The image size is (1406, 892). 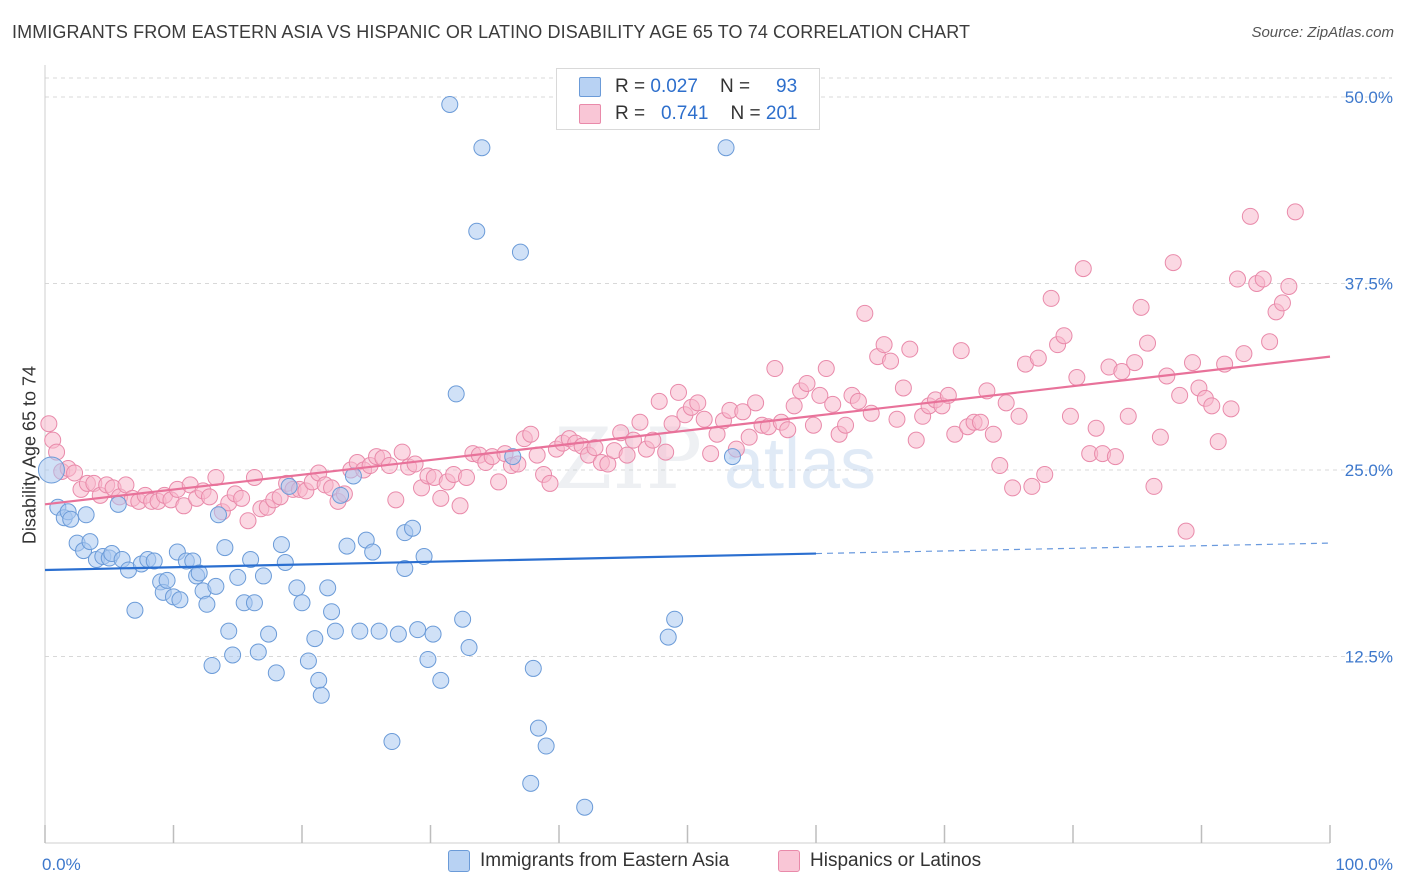 What do you see at coordinates (459, 861) in the screenshot?
I see `bottom-legend-swatch-blue` at bounding box center [459, 861].